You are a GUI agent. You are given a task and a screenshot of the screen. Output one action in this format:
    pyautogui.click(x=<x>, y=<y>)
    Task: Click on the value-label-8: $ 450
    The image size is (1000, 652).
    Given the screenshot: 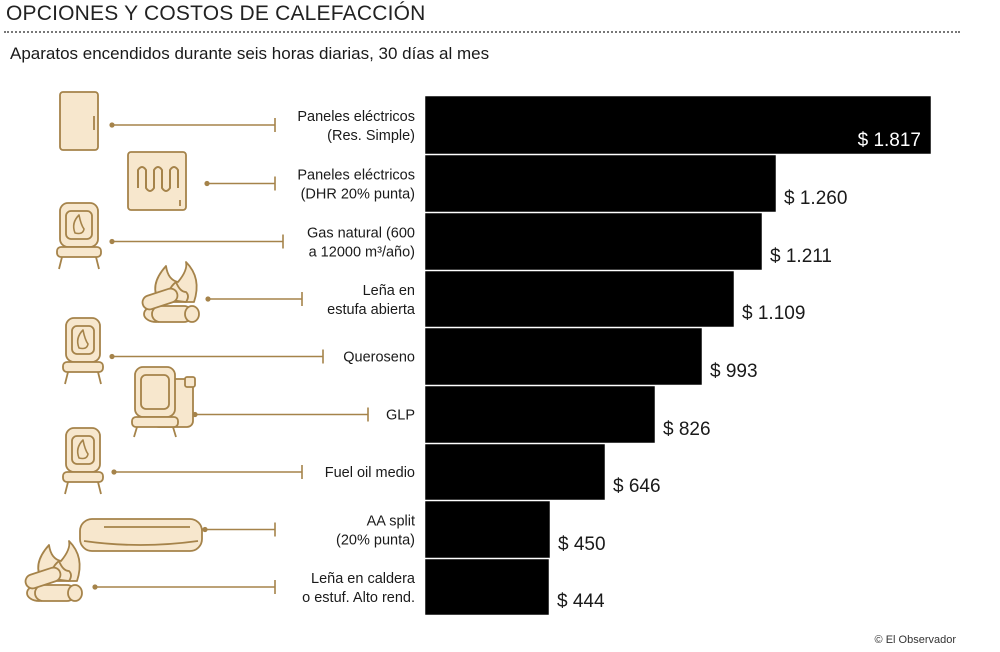 What is the action you would take?
    pyautogui.click(x=582, y=544)
    